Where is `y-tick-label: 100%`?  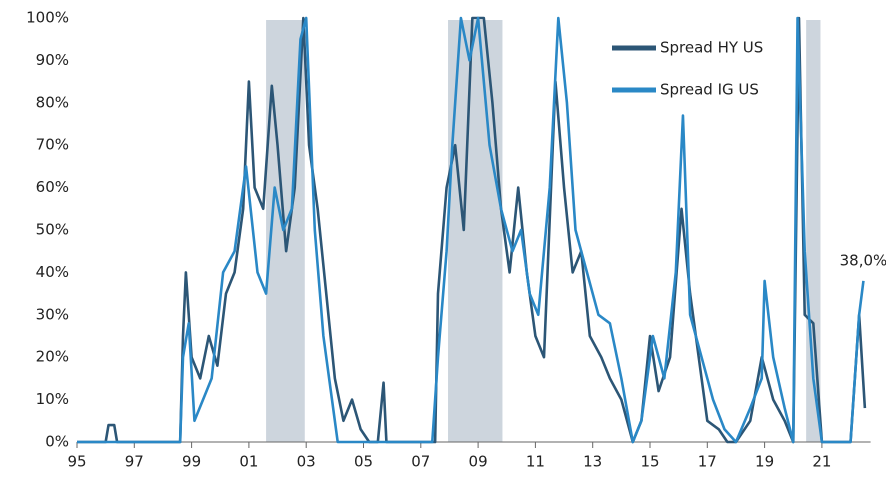 y-tick-label: 100% is located at coordinates (47, 18).